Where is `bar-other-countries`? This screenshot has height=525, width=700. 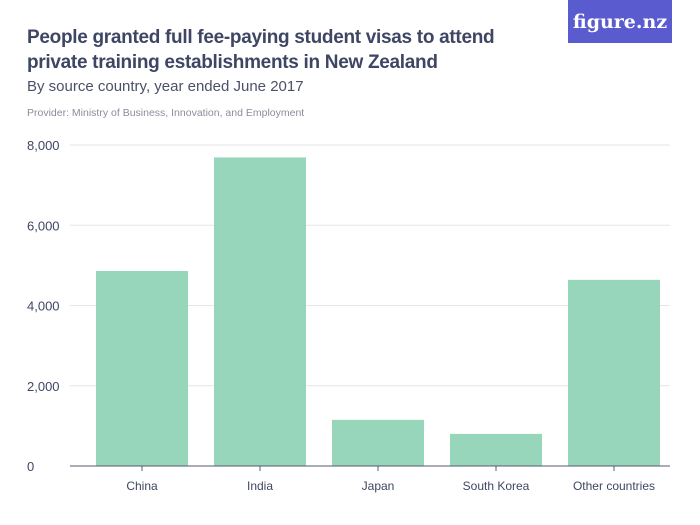
bar-other-countries is located at coordinates (614, 372).